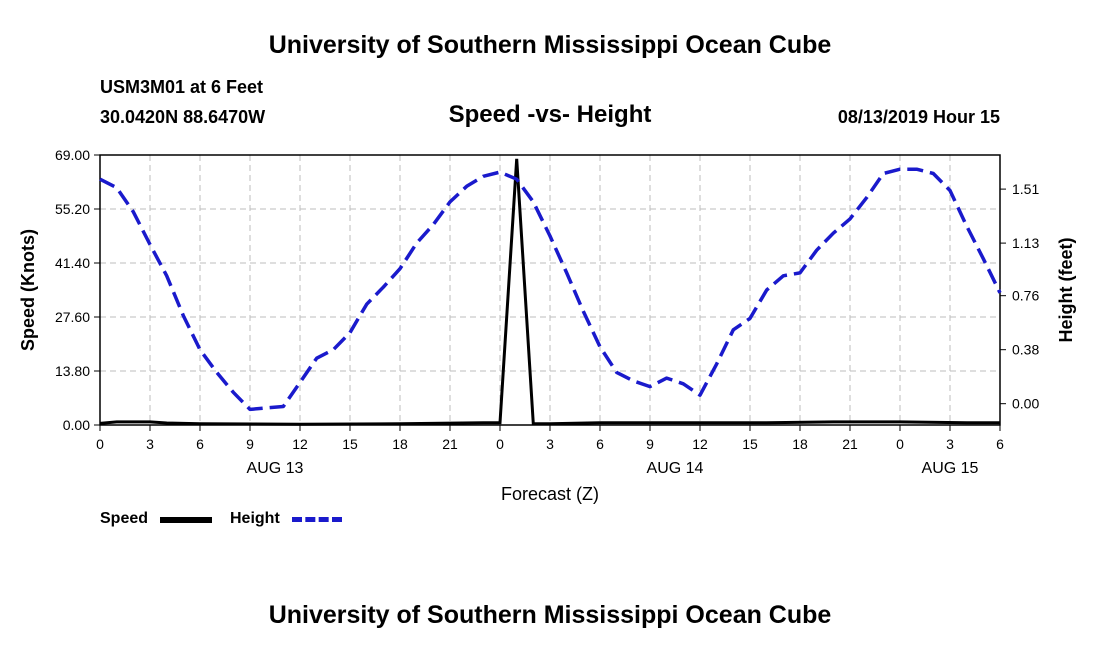 This screenshot has width=1100, height=650. Describe the element at coordinates (182, 87) in the screenshot. I see `station-label: USM3M01 at 6 Feet` at that location.